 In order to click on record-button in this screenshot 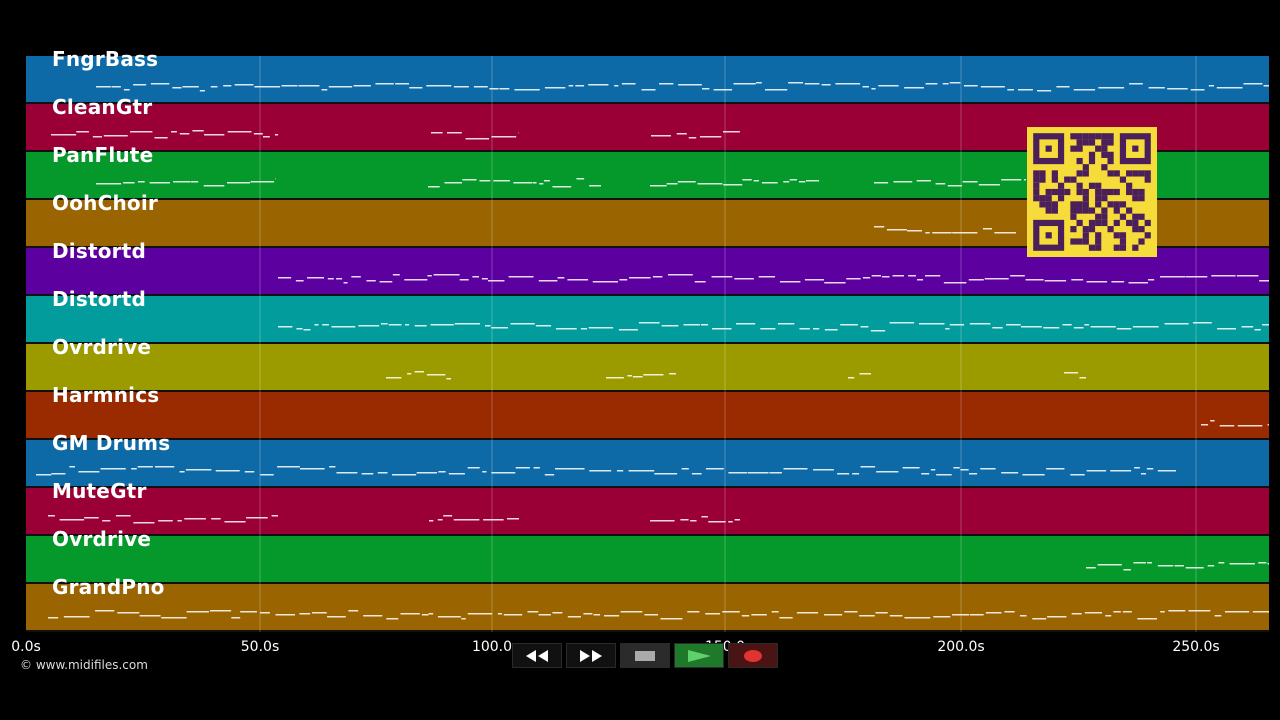, I will do `click(753, 655)`.